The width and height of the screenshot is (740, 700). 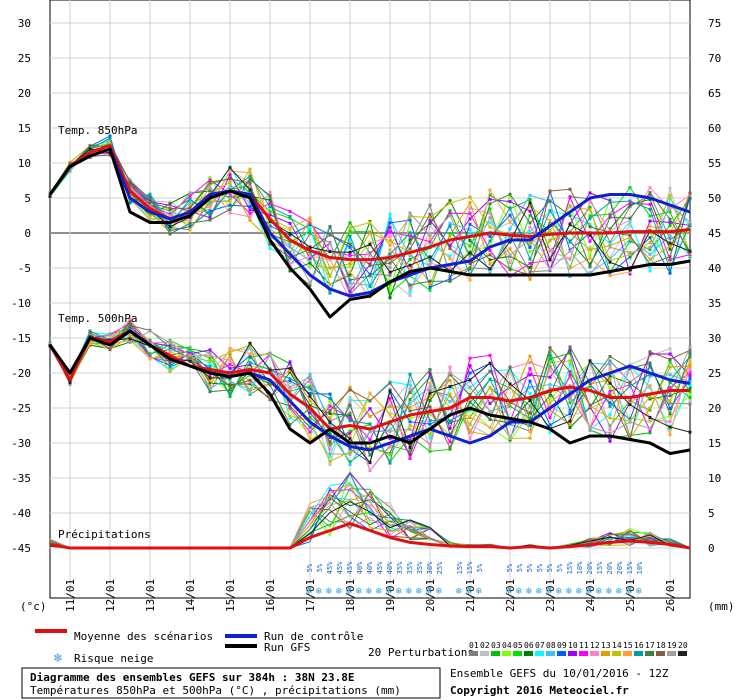 What do you see at coordinates (97, 130) in the screenshot?
I see `label-t850: Temp. 850hPa` at bounding box center [97, 130].